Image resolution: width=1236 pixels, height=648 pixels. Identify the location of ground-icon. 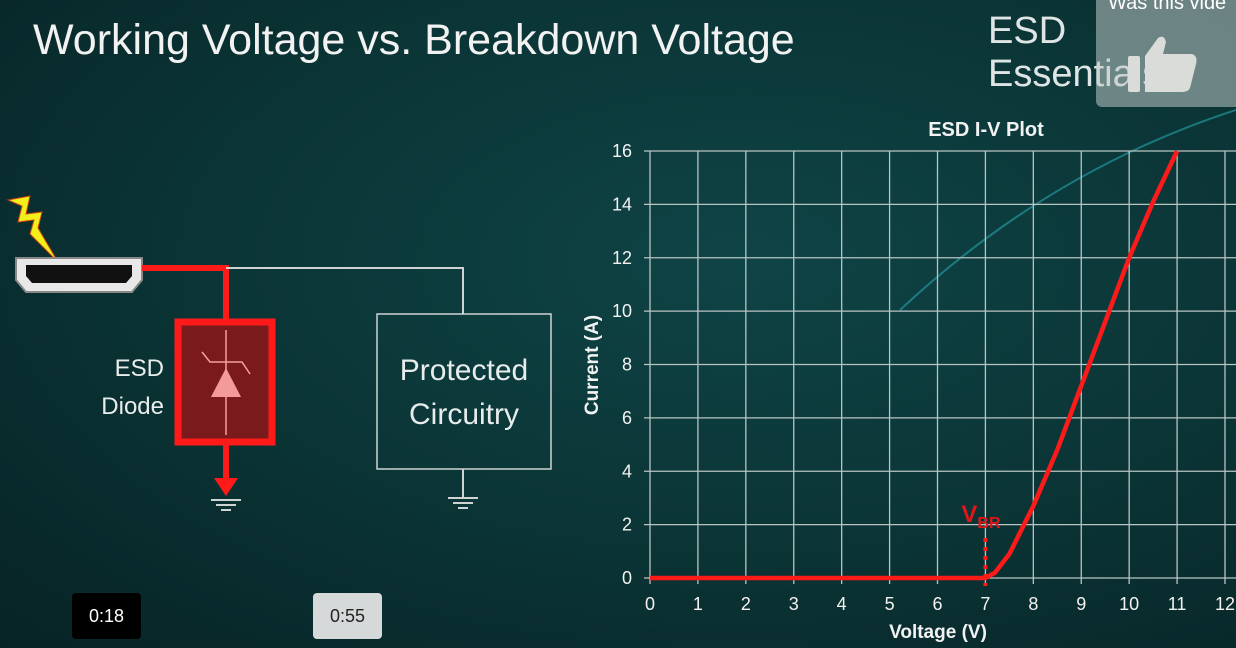
(226, 505).